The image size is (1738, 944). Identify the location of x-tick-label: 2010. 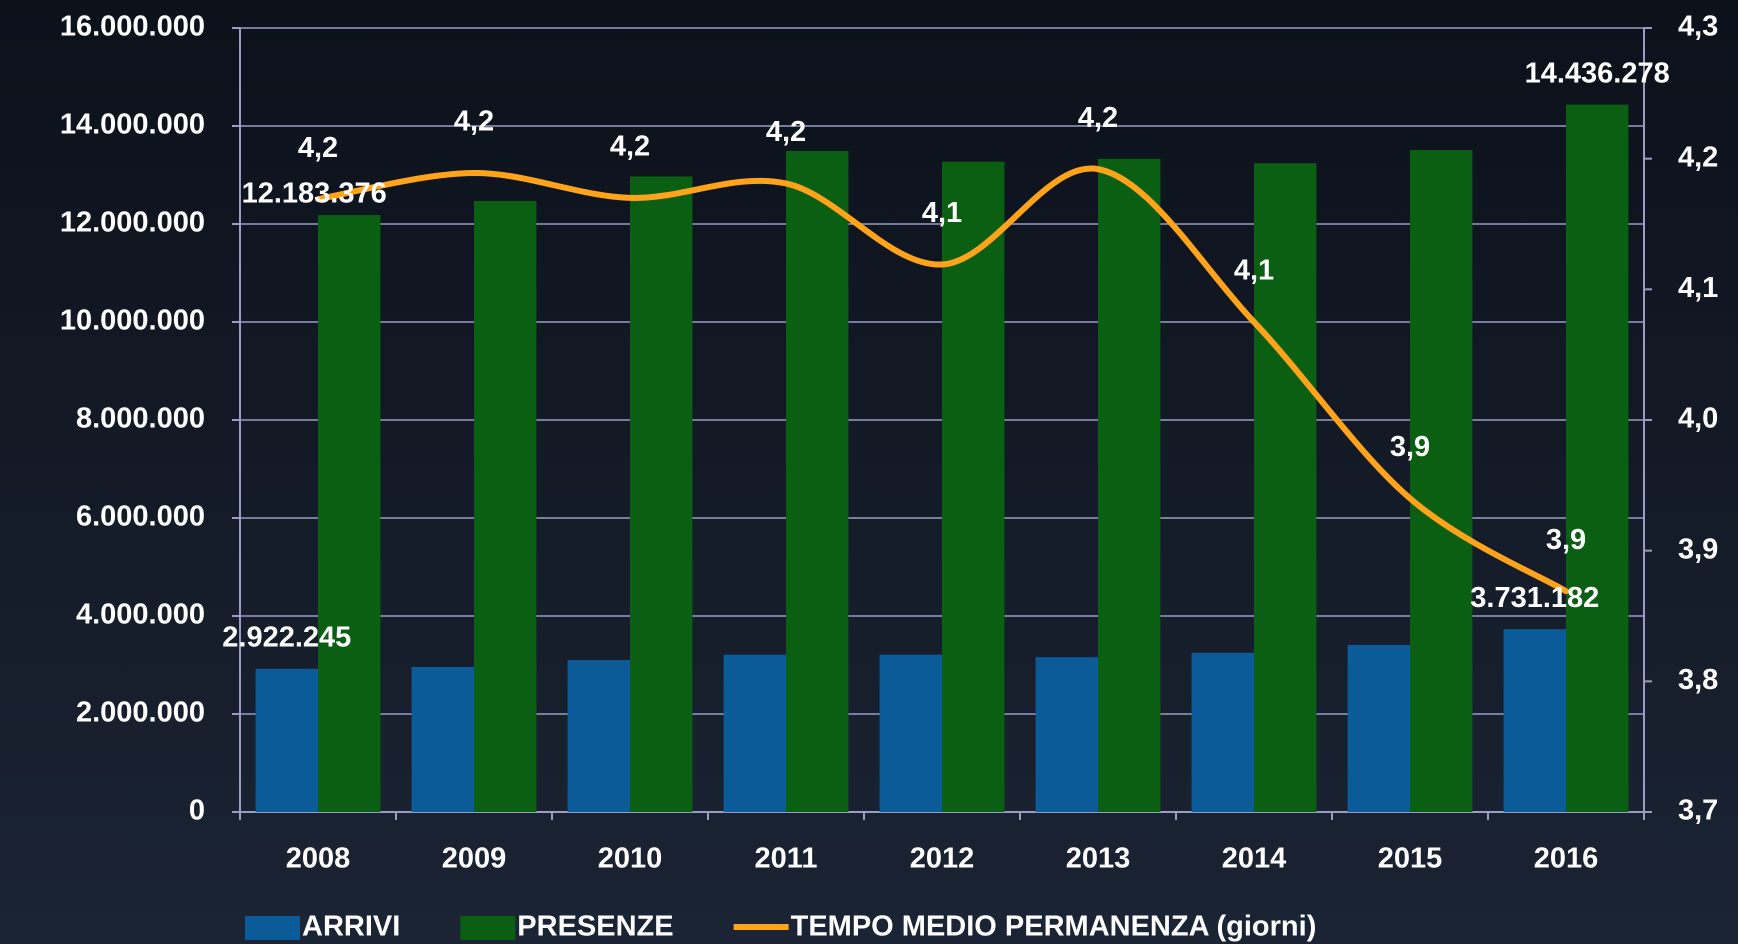
(630, 859).